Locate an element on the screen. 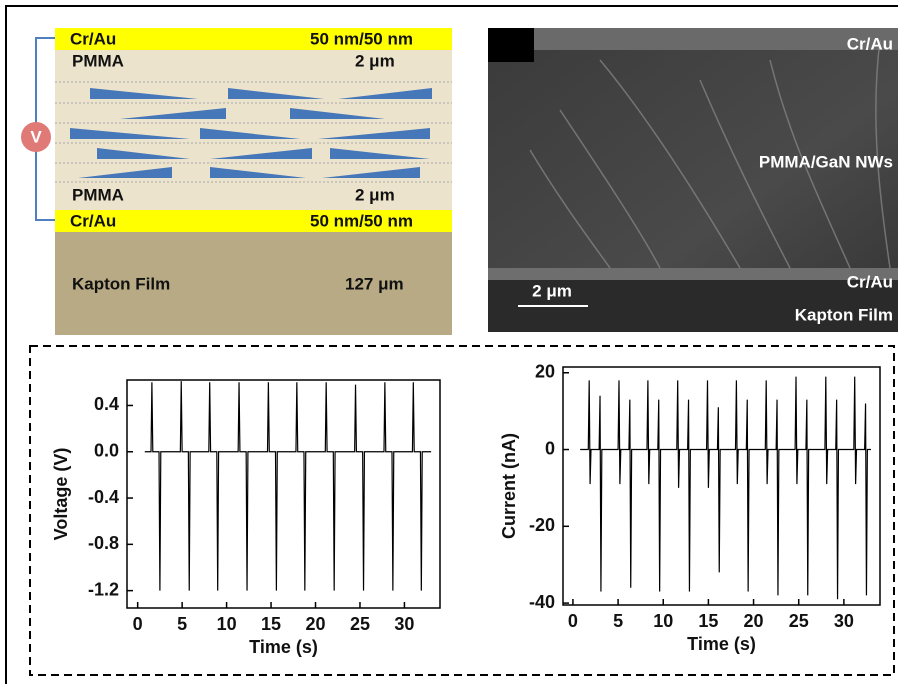 Image resolution: width=898 pixels, height=689 pixels. sem-texture is located at coordinates (710, 154).